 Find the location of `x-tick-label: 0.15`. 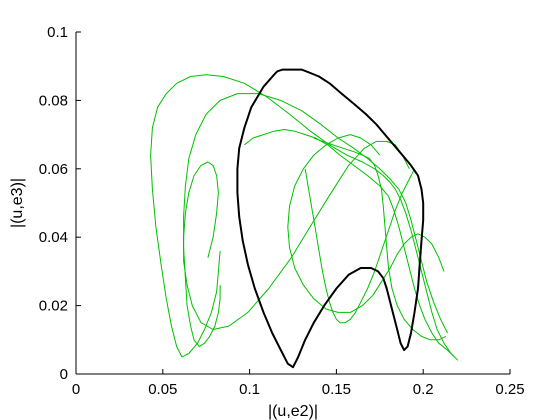

x-tick-label: 0.15 is located at coordinates (336, 389).